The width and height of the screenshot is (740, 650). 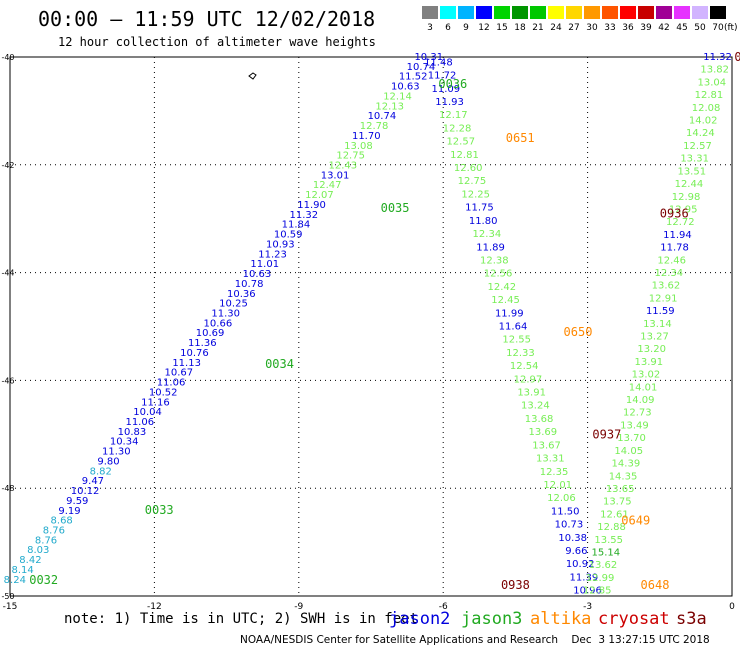 What do you see at coordinates (430, 28) in the screenshot?
I see `color-scale-label: 3` at bounding box center [430, 28].